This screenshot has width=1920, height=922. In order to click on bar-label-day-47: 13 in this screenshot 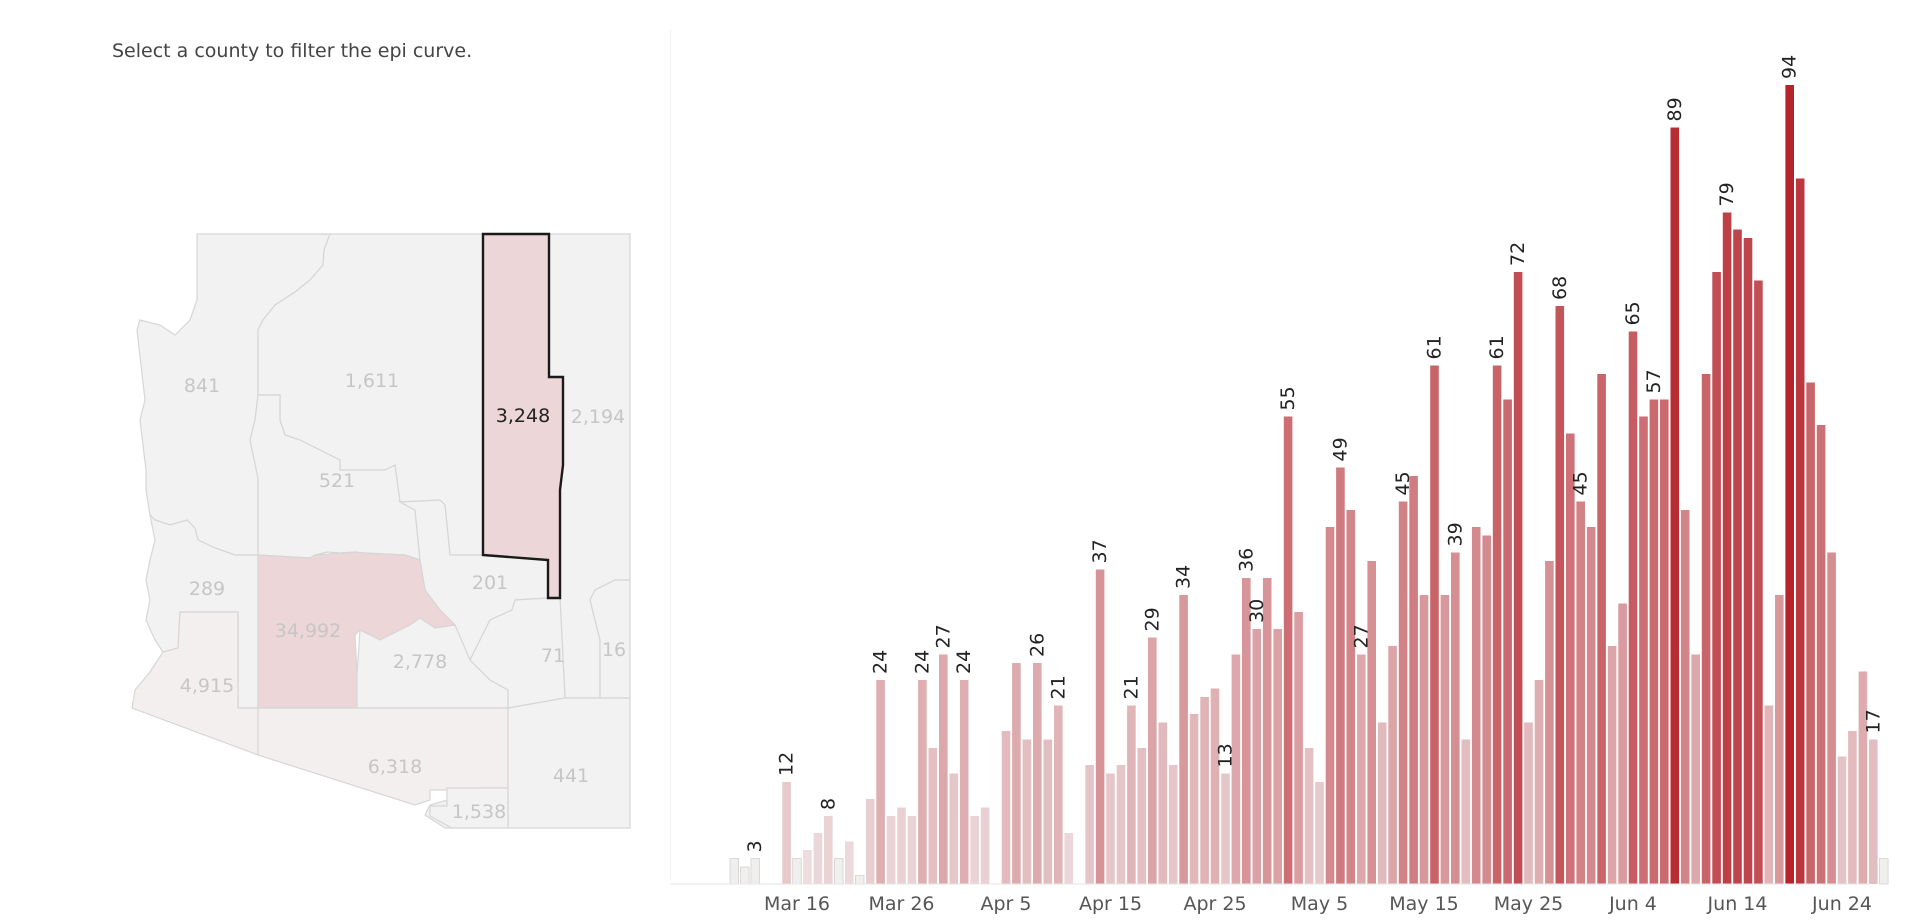, I will do `click(1226, 755)`.